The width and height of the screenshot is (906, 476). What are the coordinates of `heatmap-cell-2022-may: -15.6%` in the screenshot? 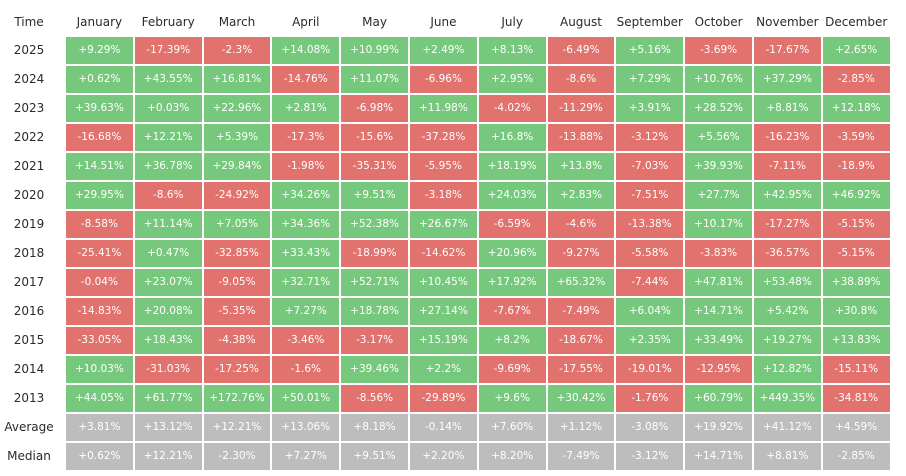 It's located at (374, 137).